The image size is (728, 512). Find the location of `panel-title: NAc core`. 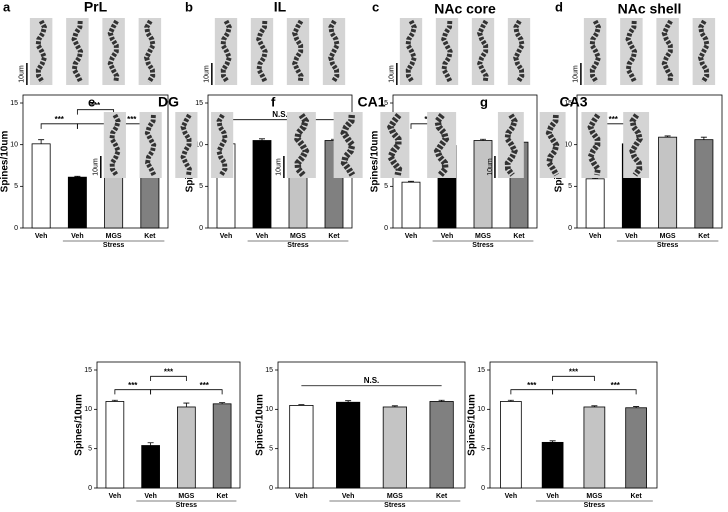

panel-title: NAc core is located at coordinates (465, 9).